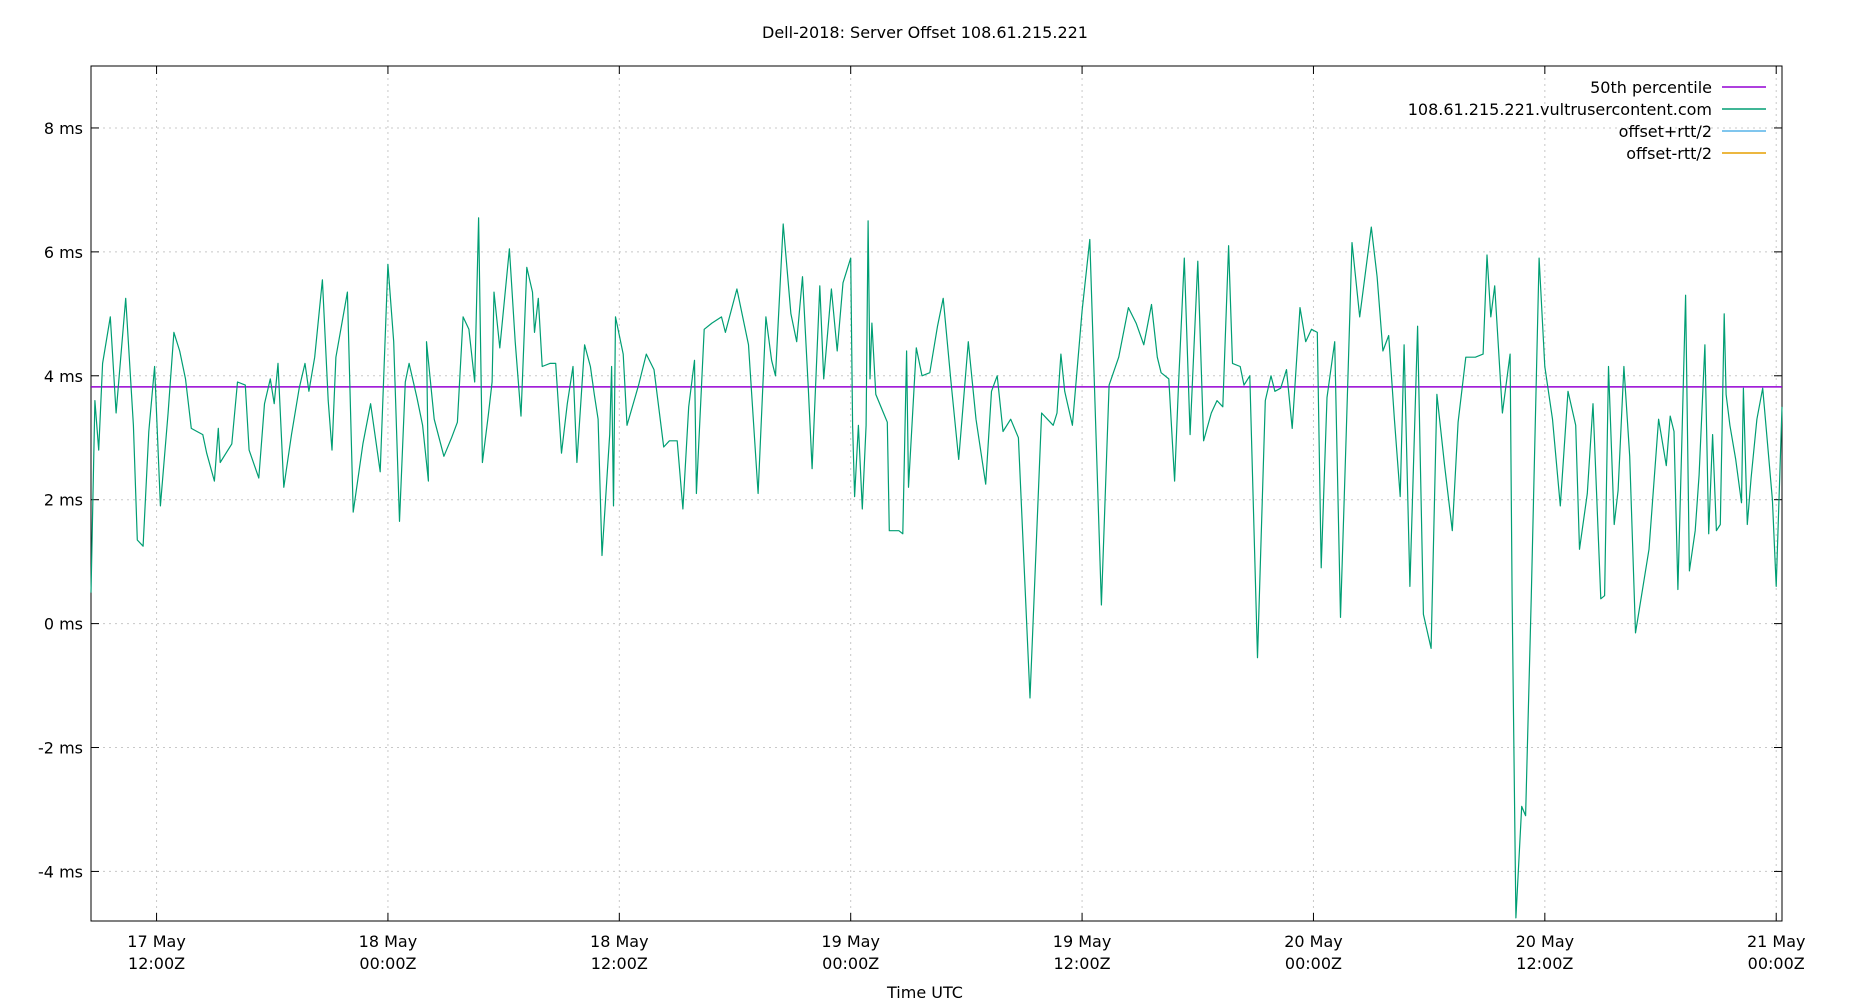 The width and height of the screenshot is (1850, 1004). I want to click on legend-label: 50th percentile, so click(1651, 87).